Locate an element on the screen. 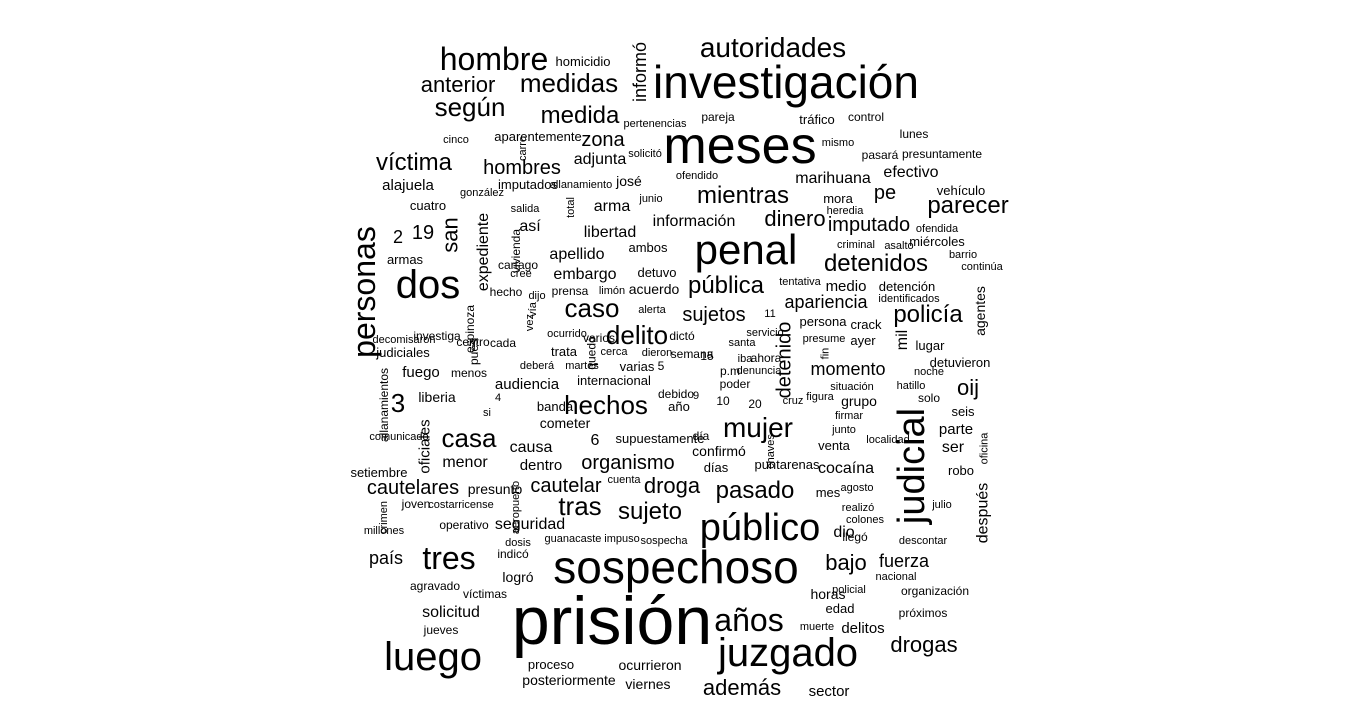 Image resolution: width=1366 pixels, height=725 pixels. word-126: miércoles is located at coordinates (937, 241).